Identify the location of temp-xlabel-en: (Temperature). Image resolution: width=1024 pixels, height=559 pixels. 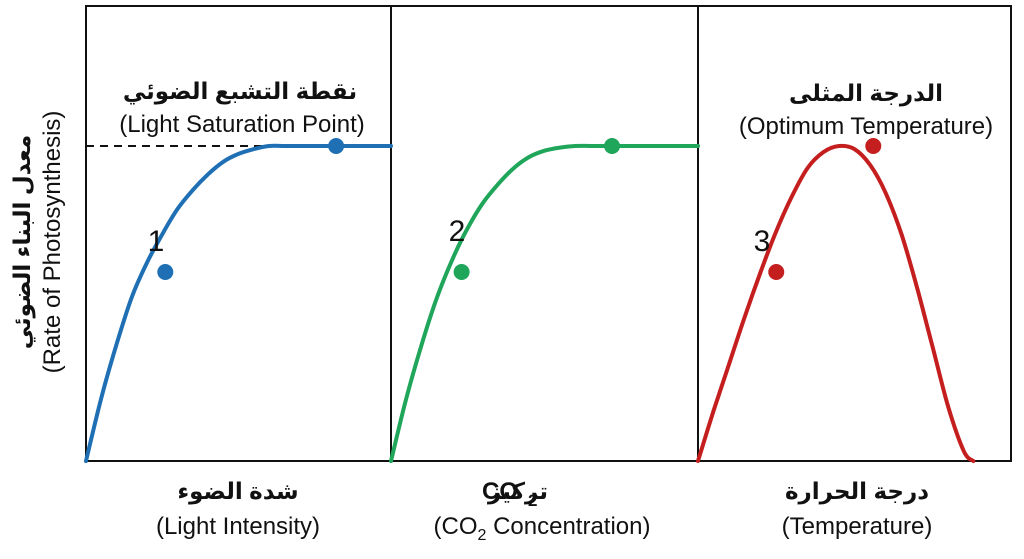
(857, 526).